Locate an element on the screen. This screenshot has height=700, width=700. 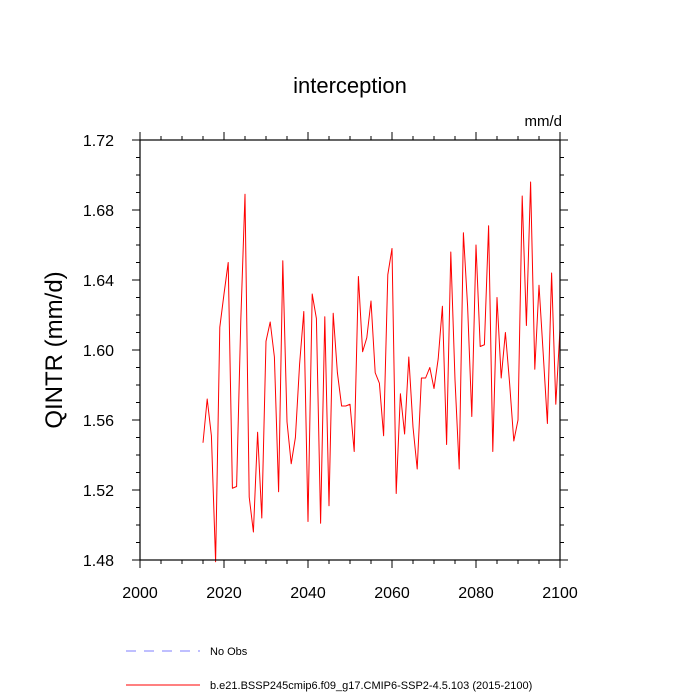
y-tick-label: 1.72 is located at coordinates (98, 141).